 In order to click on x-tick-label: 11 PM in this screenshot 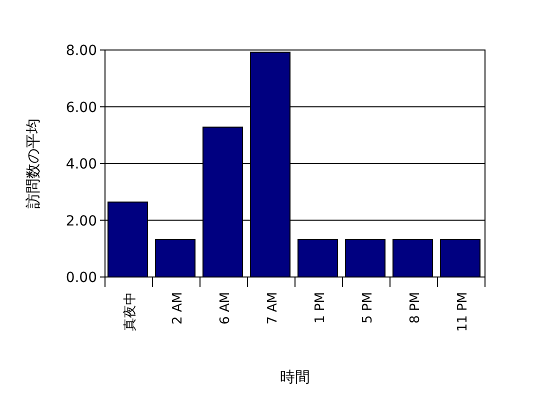, I will do `click(462, 312)`.